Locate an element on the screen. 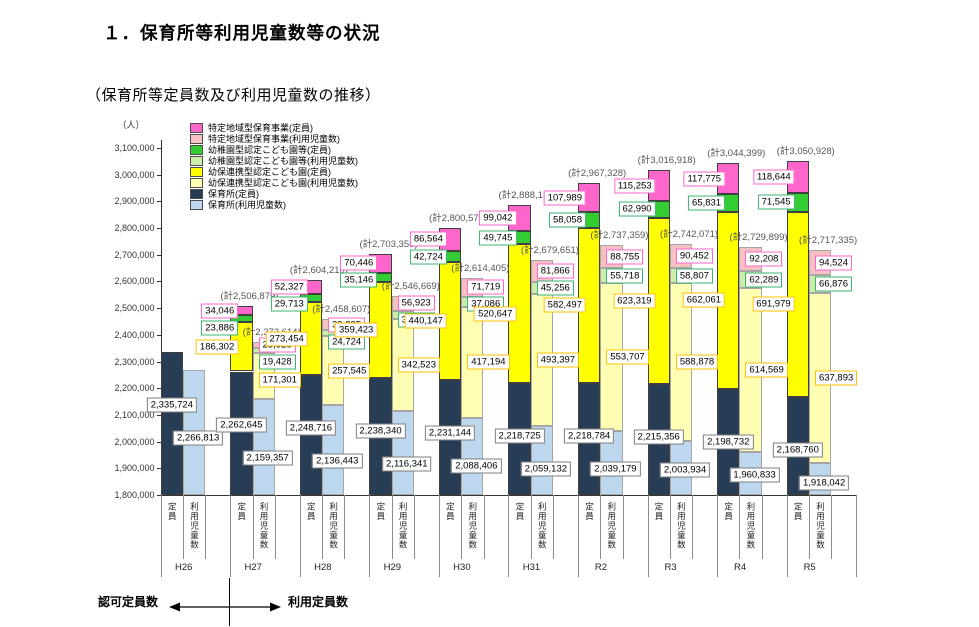 This screenshot has height=627, width=979. year-label: R3 is located at coordinates (670, 567).